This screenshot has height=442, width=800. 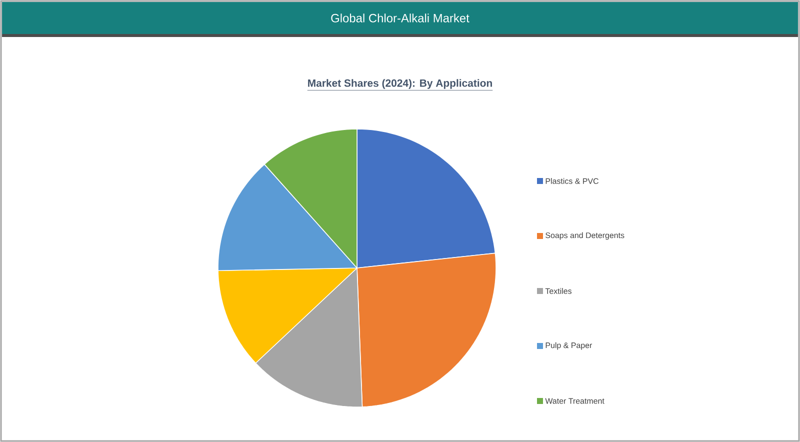 What do you see at coordinates (400, 84) in the screenshot?
I see `chart-subtitle: Market Shares (2024): By Application` at bounding box center [400, 84].